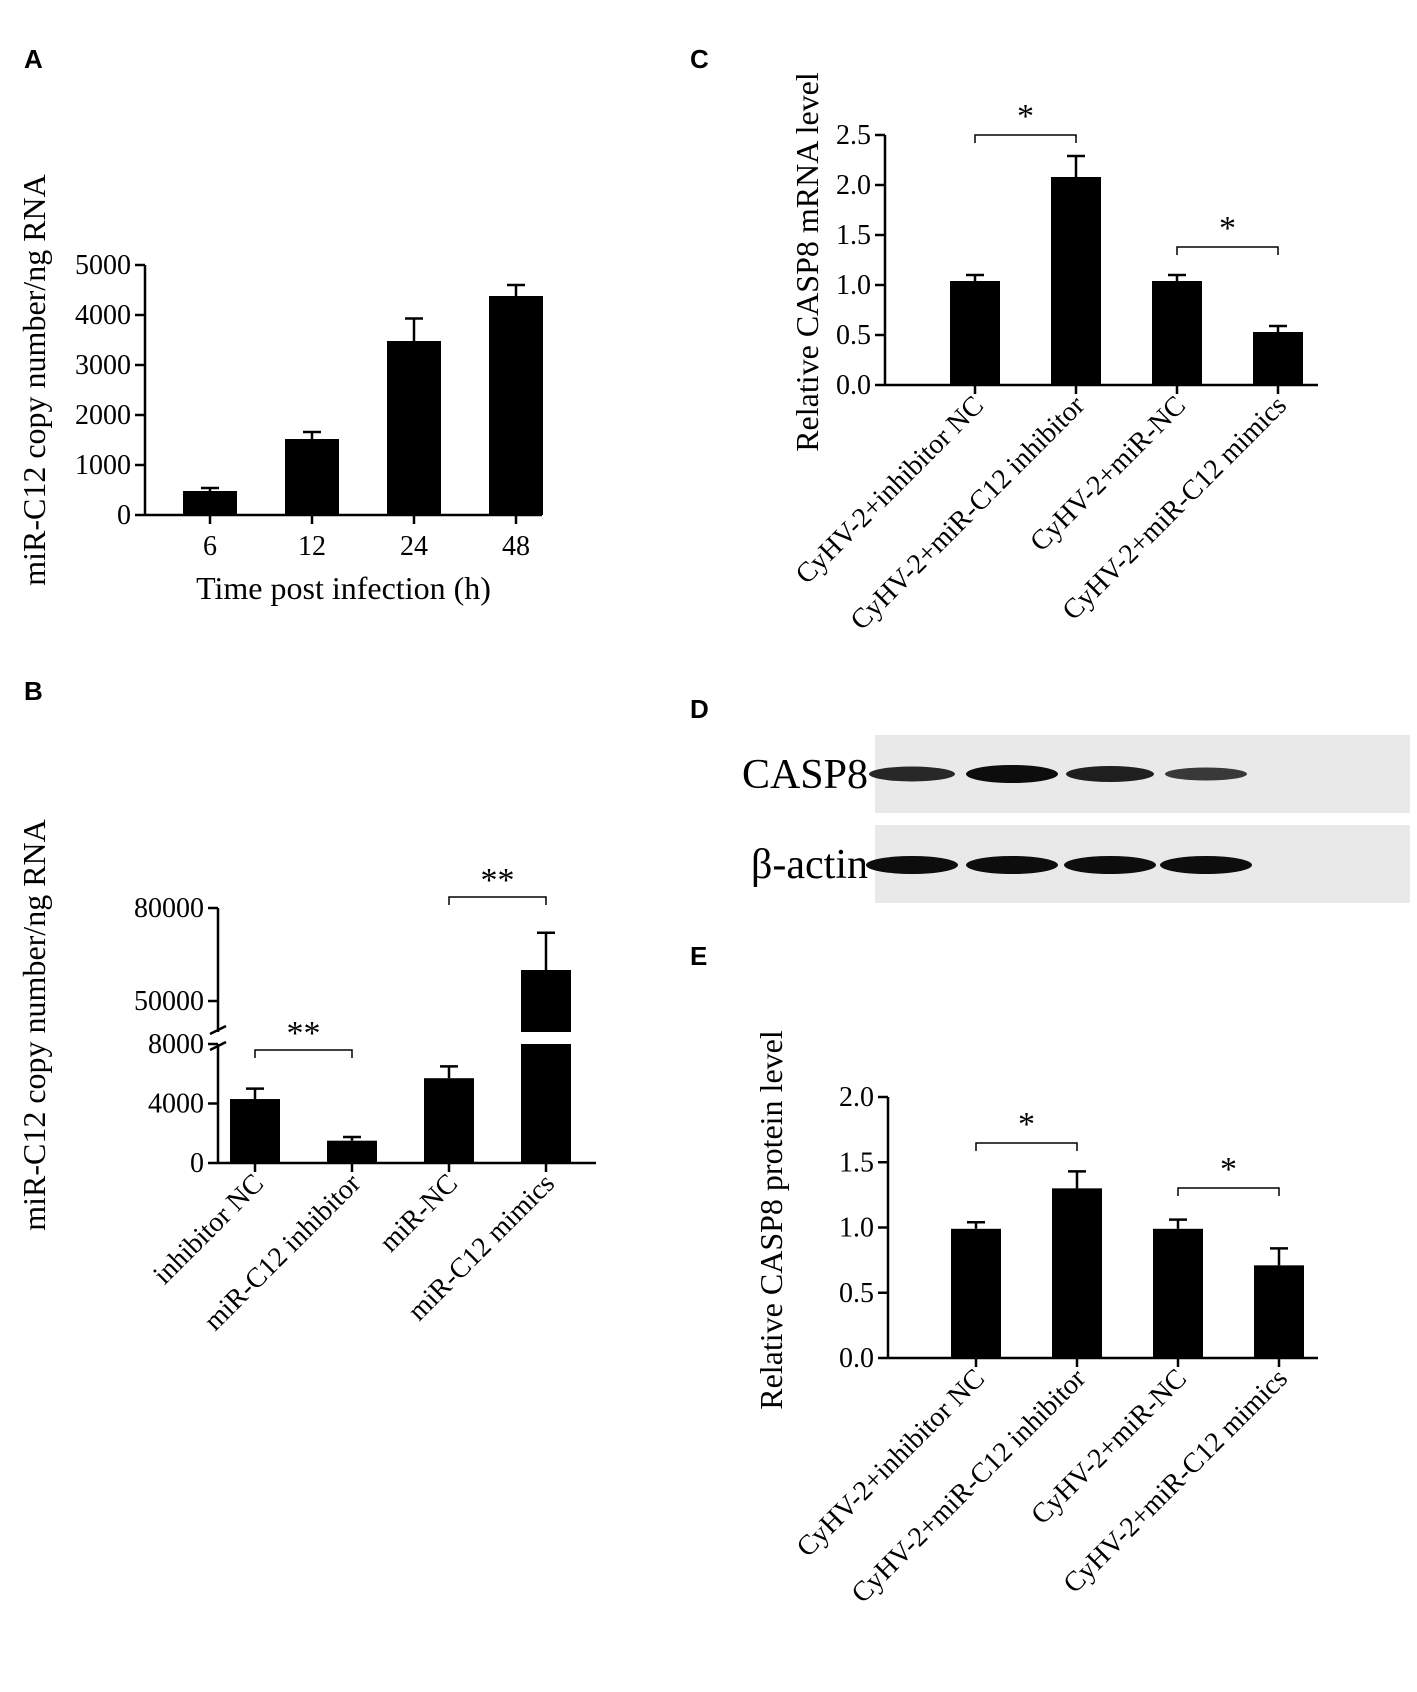 This screenshot has height=1692, width=1417. I want to click on y-tick-label: 1000, so click(103, 465).